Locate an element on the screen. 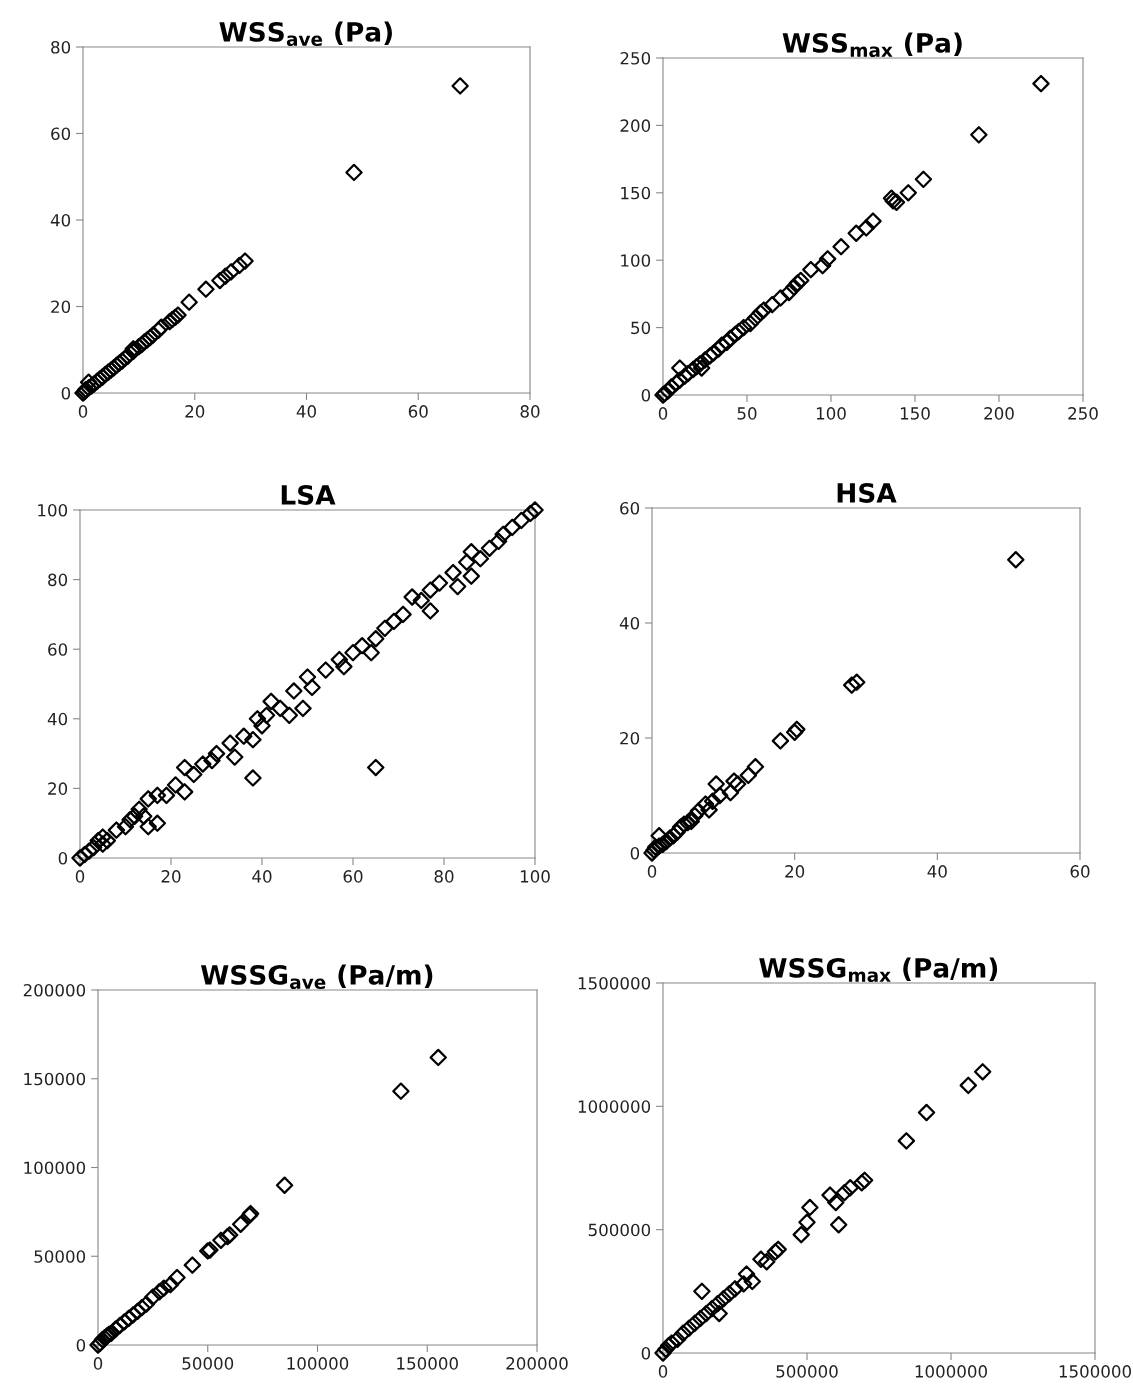 This screenshot has width=1133, height=1393. y-tick-label: 150000 is located at coordinates (55, 1079).